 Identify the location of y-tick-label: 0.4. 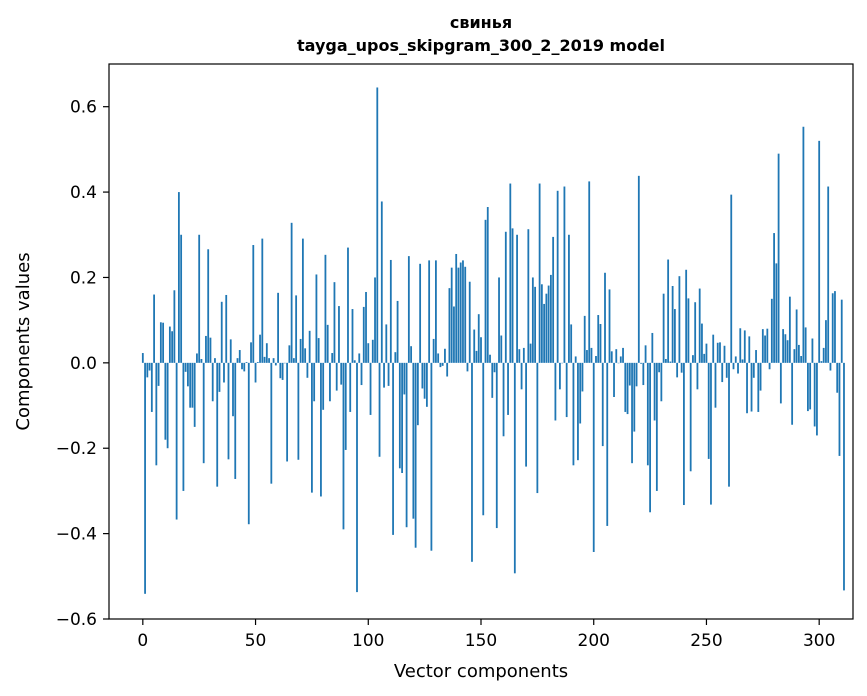
(83, 193).